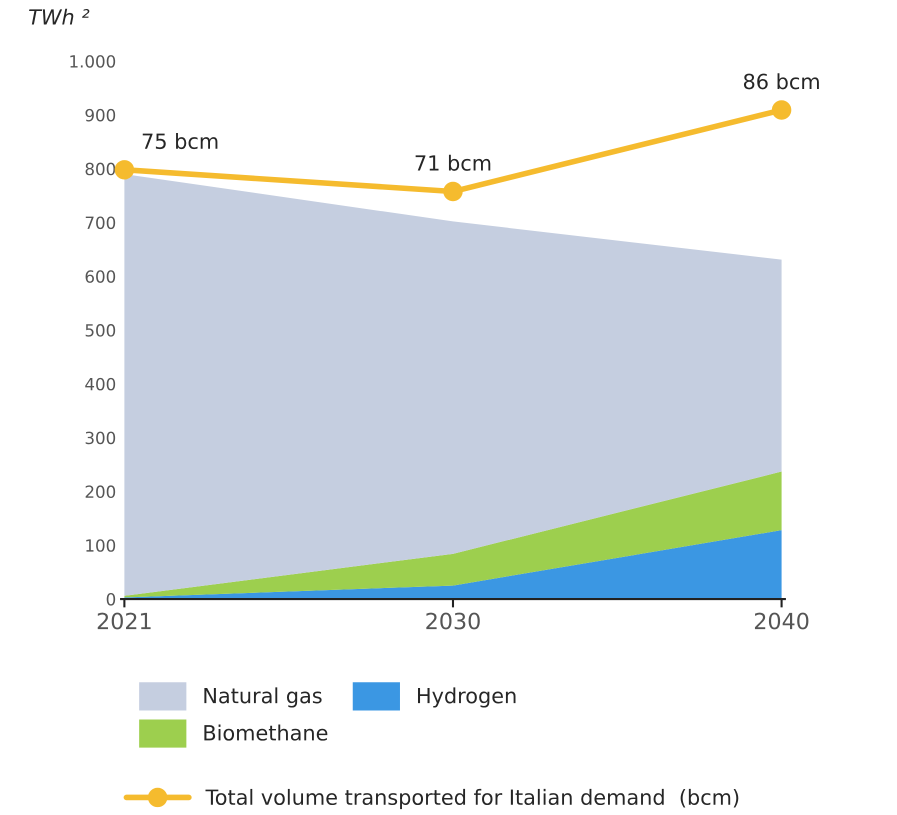 The height and width of the screenshot is (815, 897). I want to click on y-tick-label: 900, so click(100, 115).